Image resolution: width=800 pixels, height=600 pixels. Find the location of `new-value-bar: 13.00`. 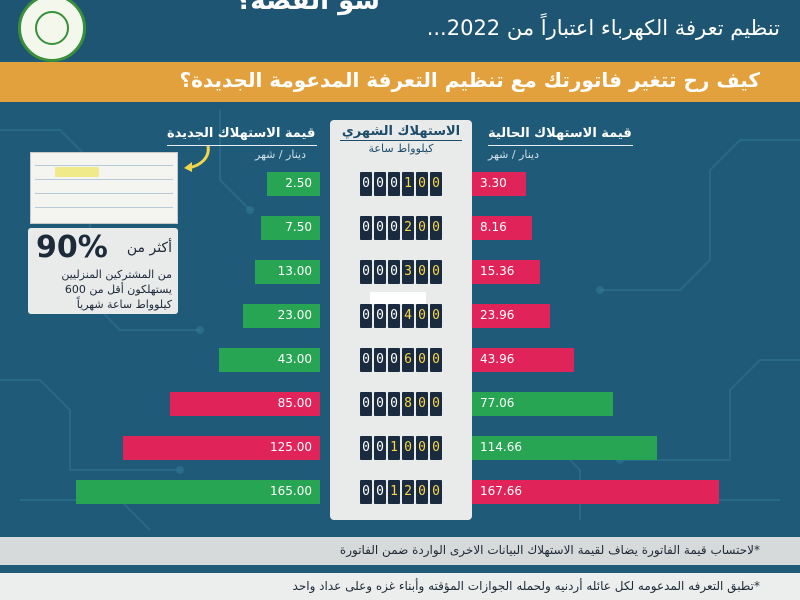

new-value-bar: 13.00 is located at coordinates (287, 272).